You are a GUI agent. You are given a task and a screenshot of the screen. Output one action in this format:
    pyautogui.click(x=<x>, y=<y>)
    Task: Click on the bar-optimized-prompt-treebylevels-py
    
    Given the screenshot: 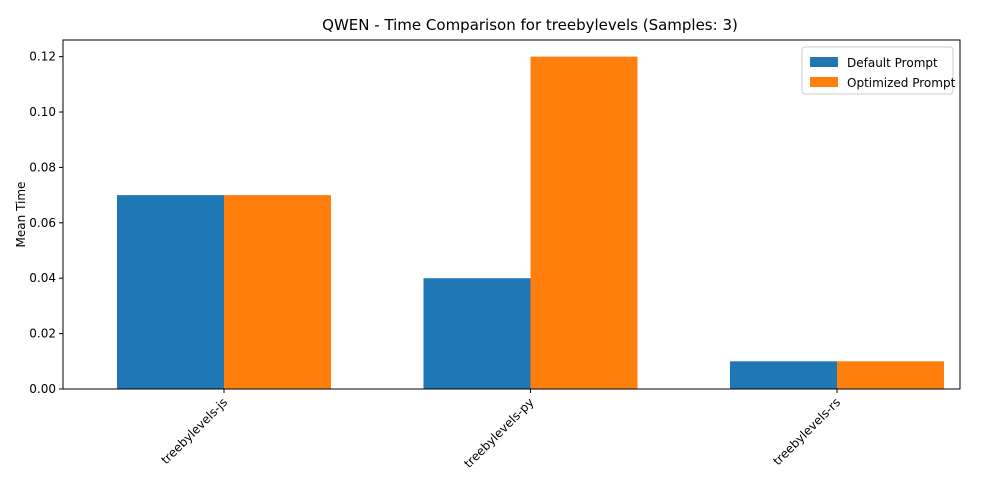 What is the action you would take?
    pyautogui.click(x=584, y=222)
    